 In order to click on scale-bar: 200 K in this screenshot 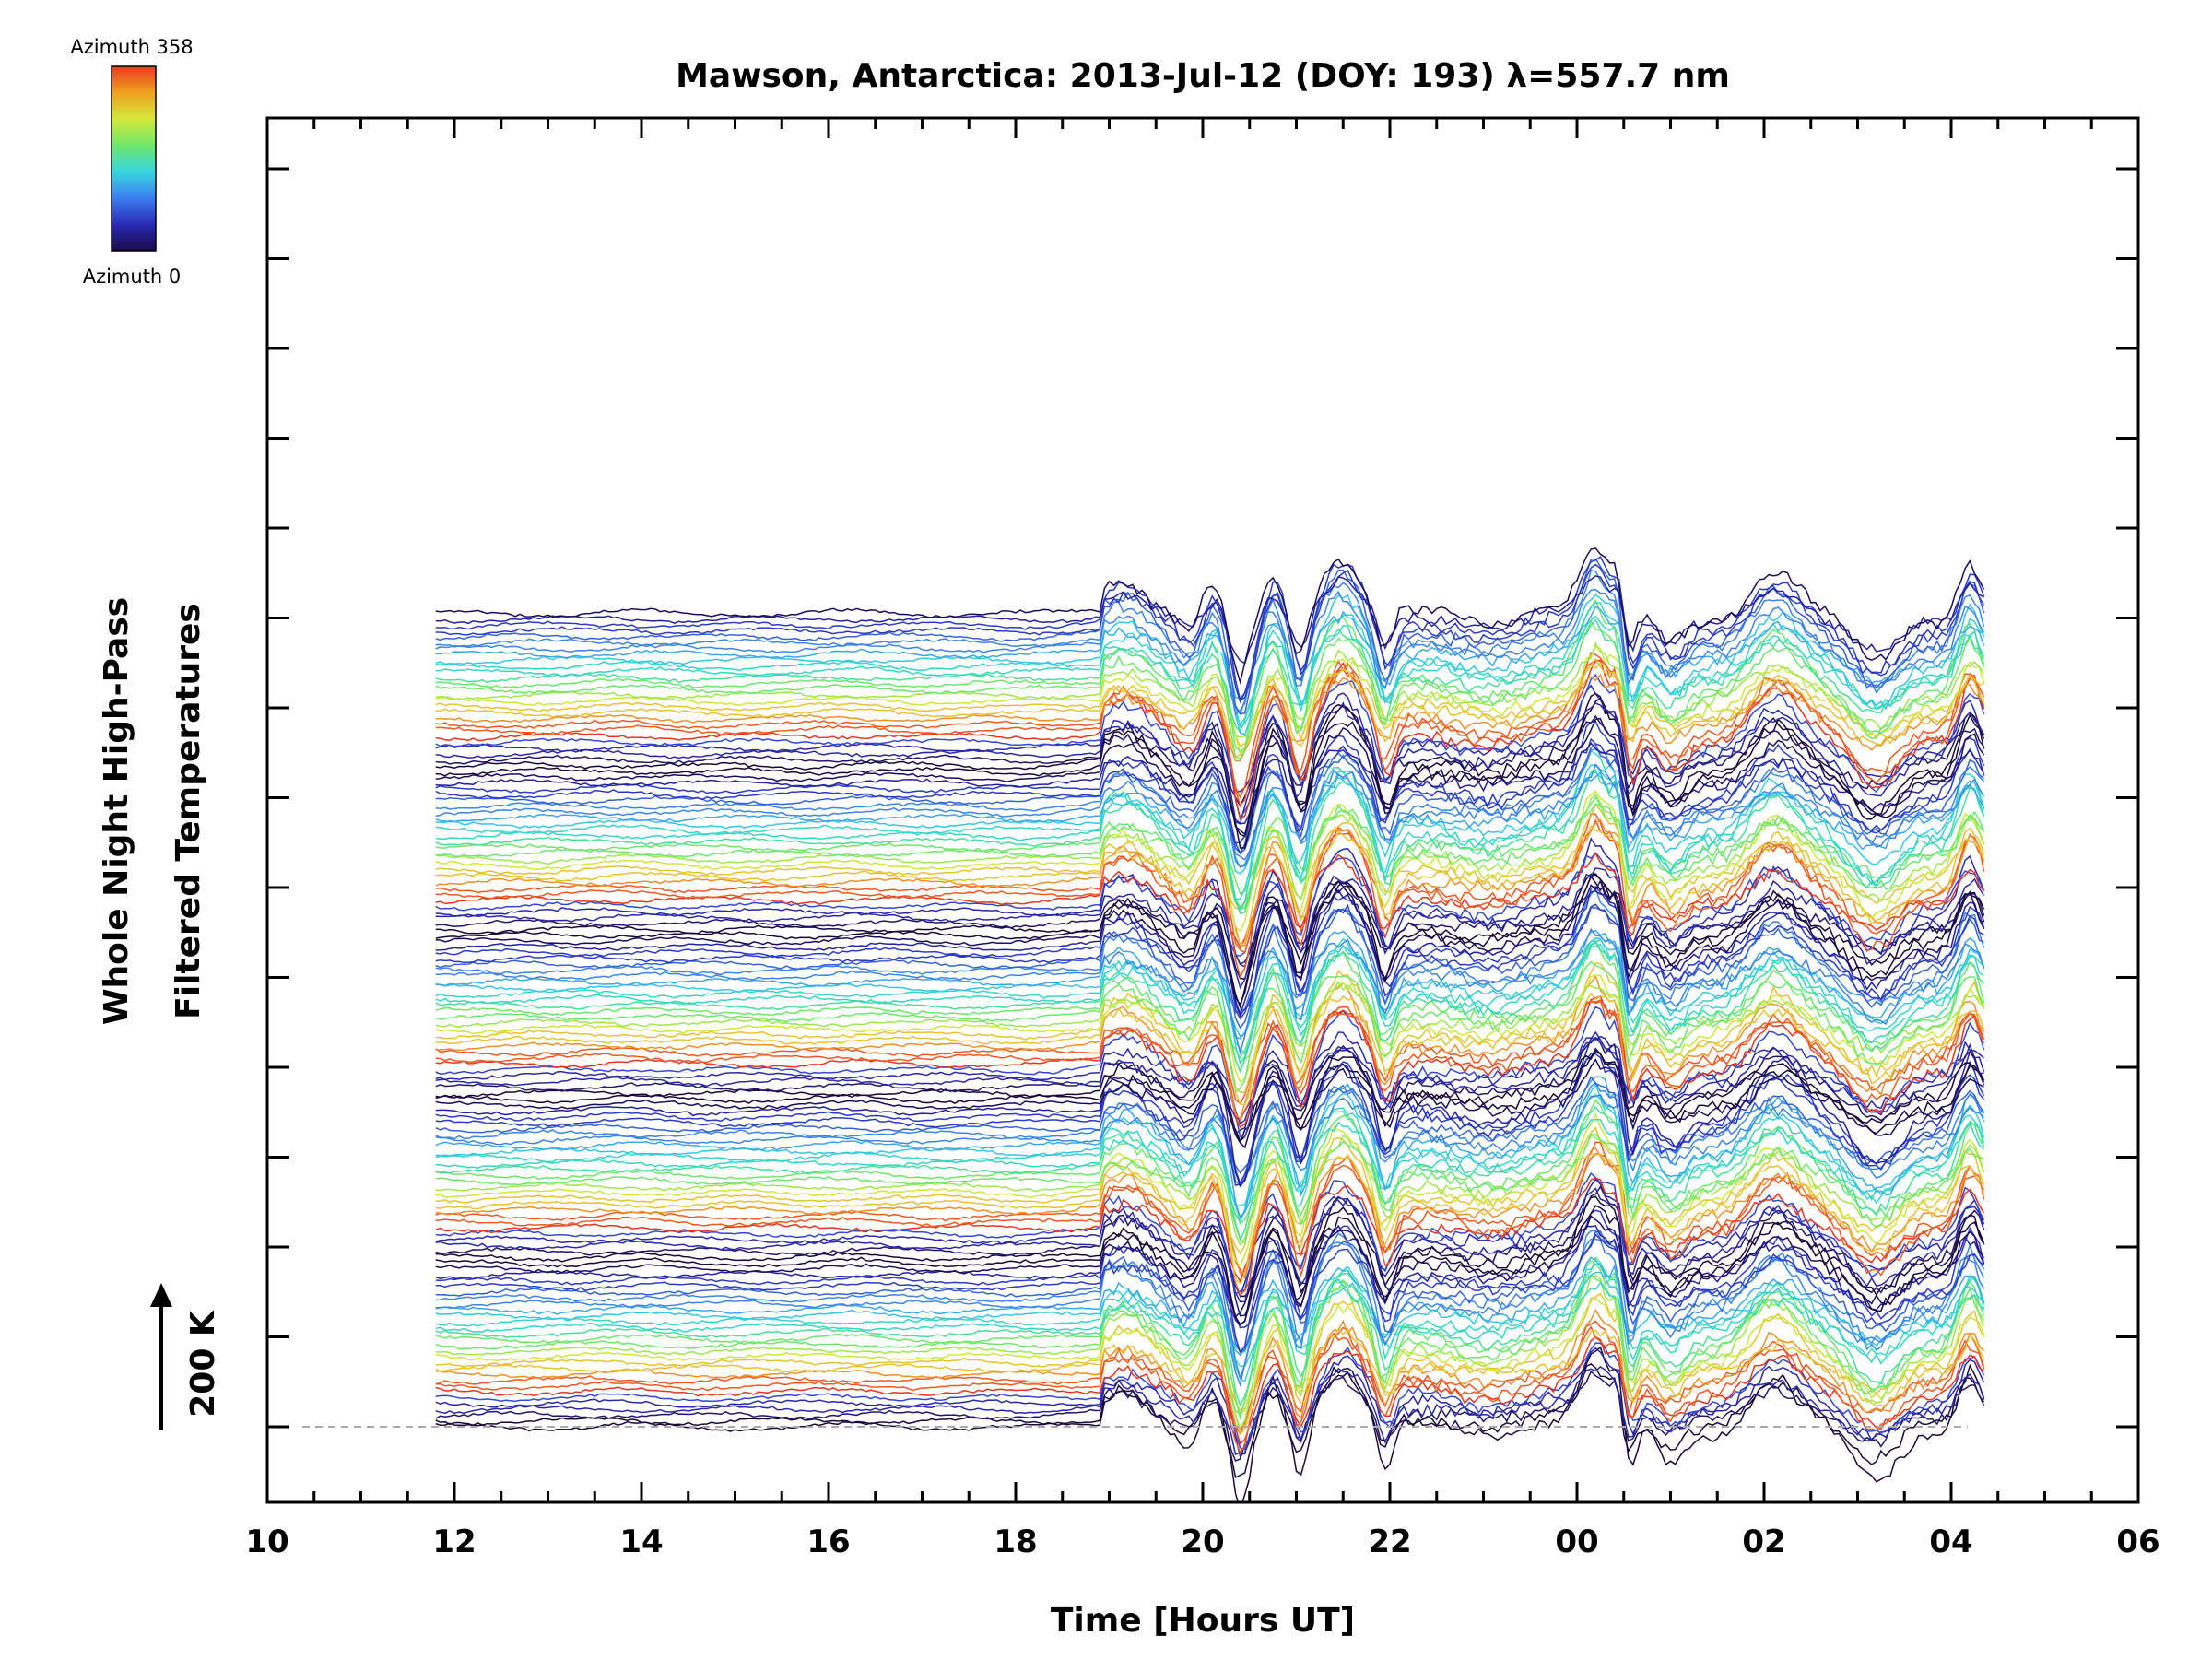, I will do `click(186, 1356)`.